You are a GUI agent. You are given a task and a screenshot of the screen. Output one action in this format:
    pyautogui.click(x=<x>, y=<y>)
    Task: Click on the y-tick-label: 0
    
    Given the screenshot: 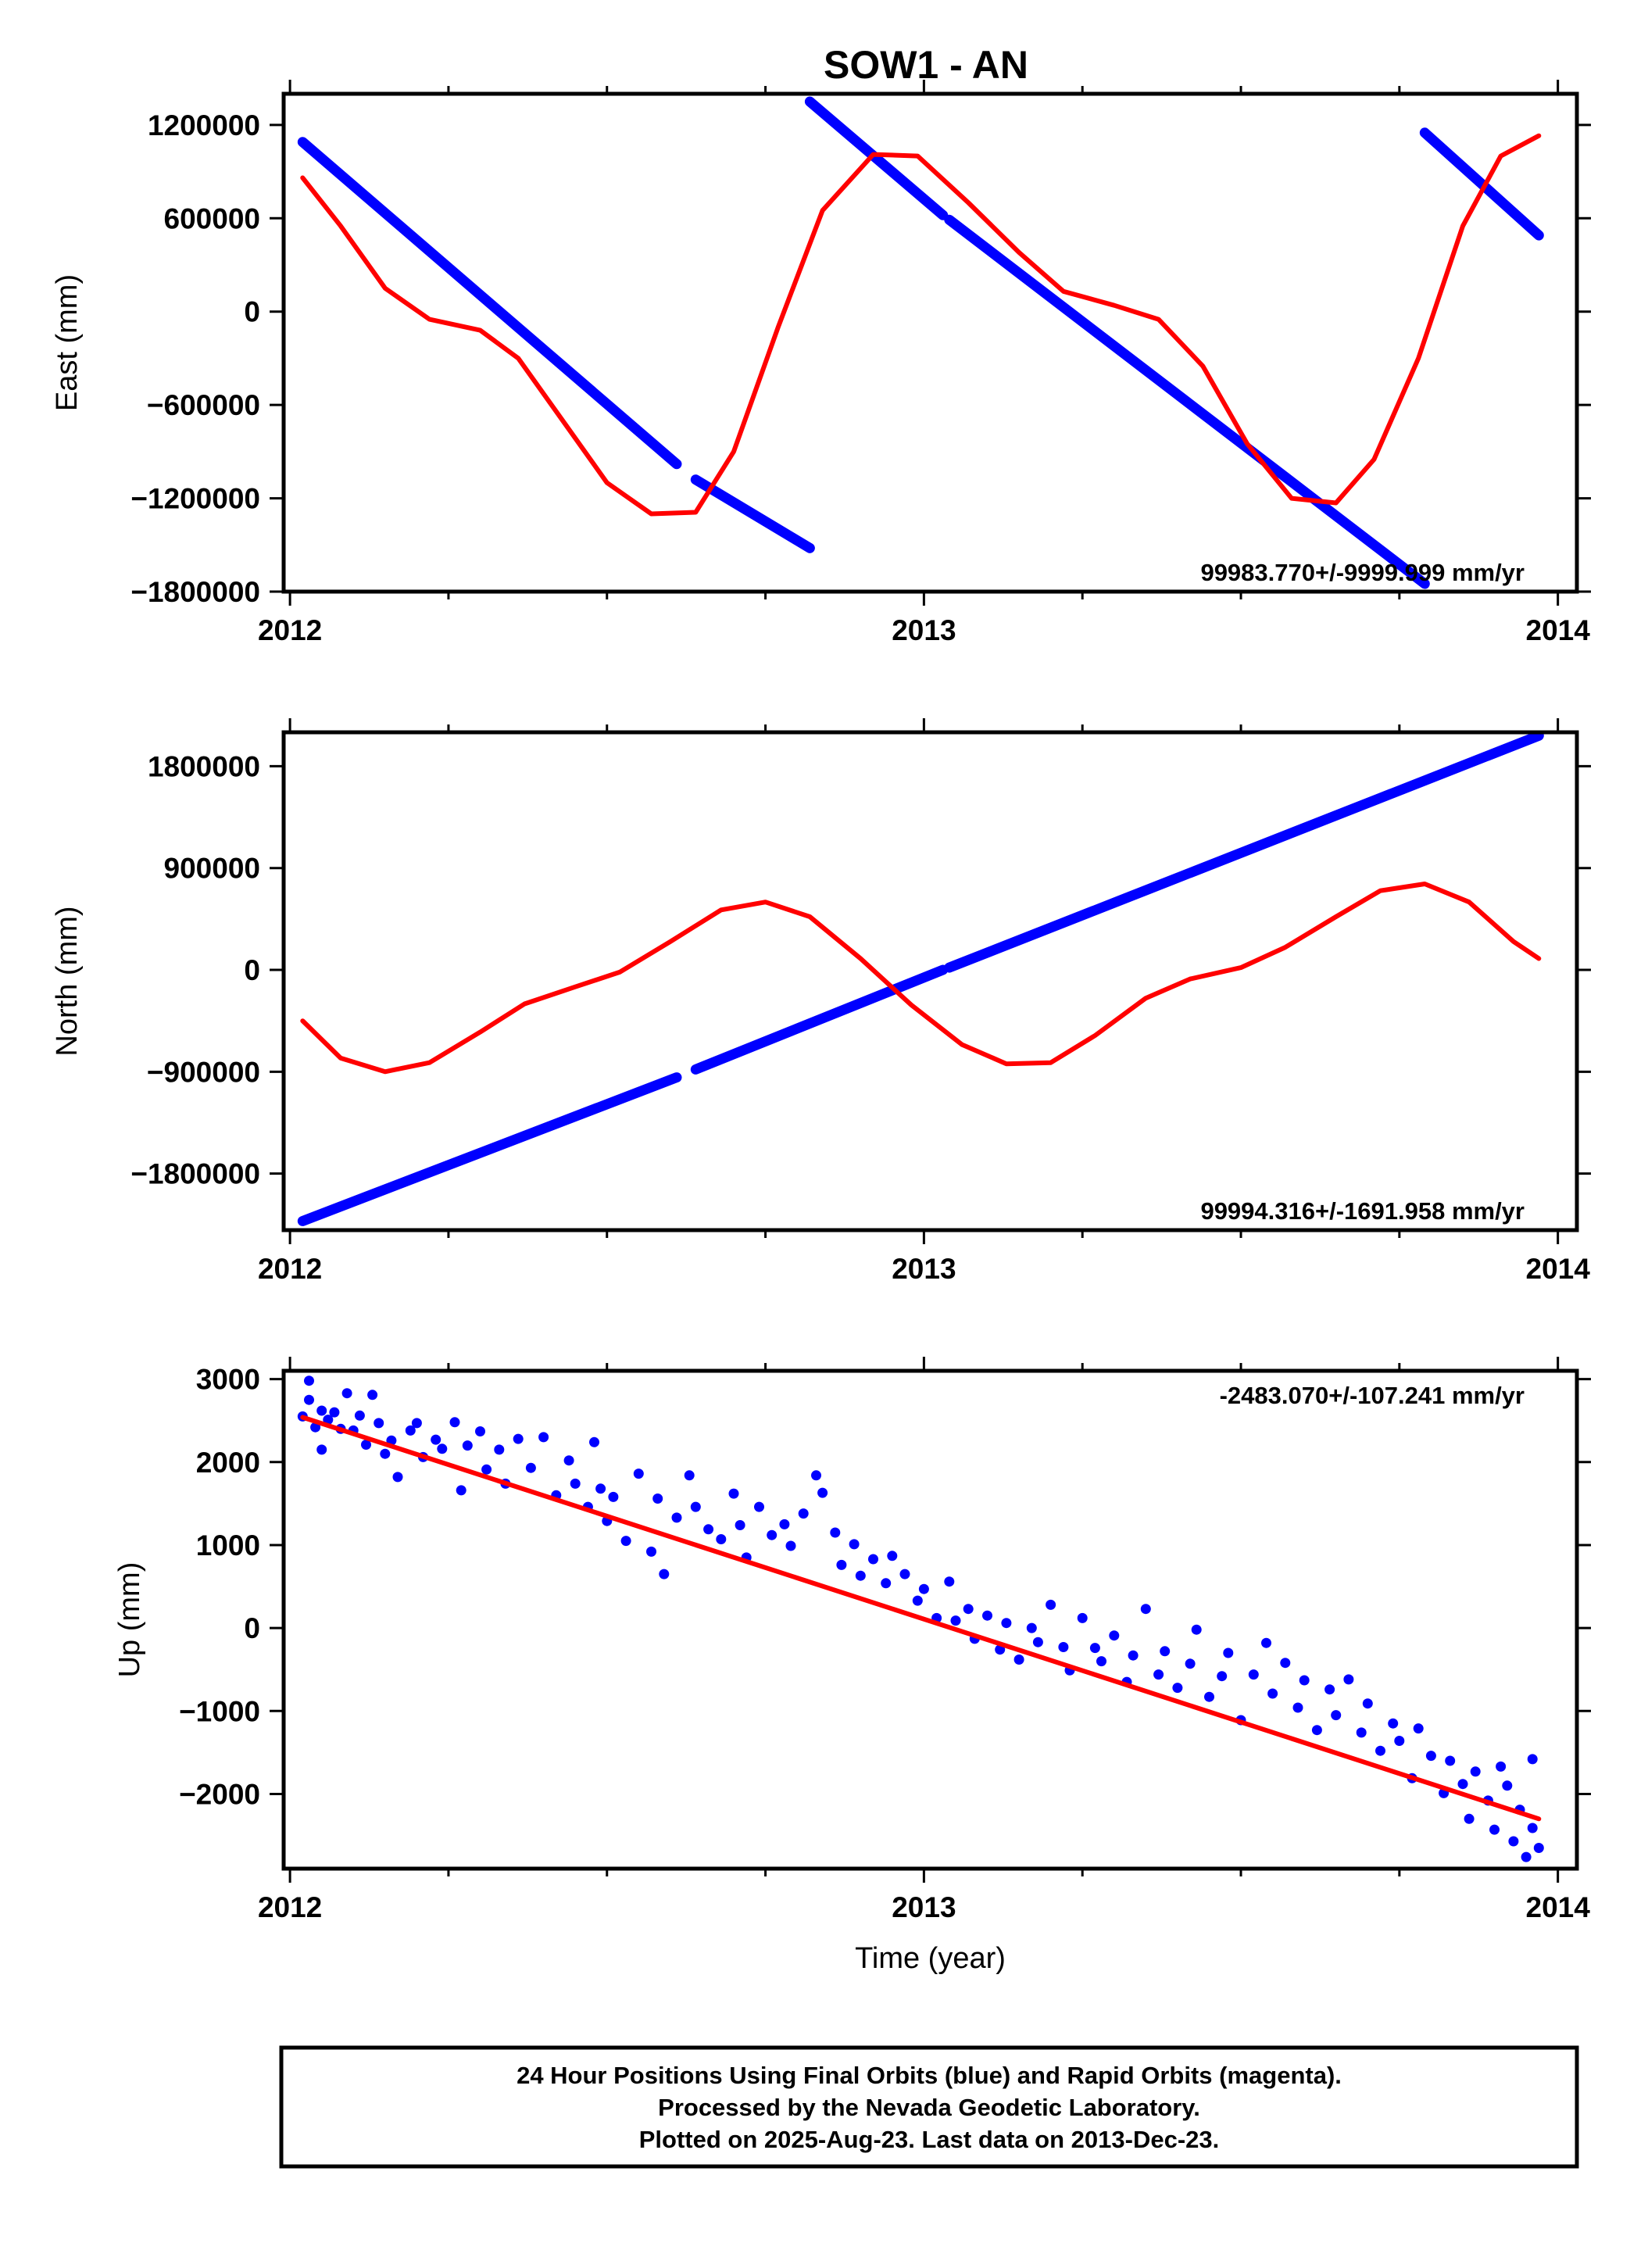 What is the action you would take?
    pyautogui.click(x=252, y=312)
    